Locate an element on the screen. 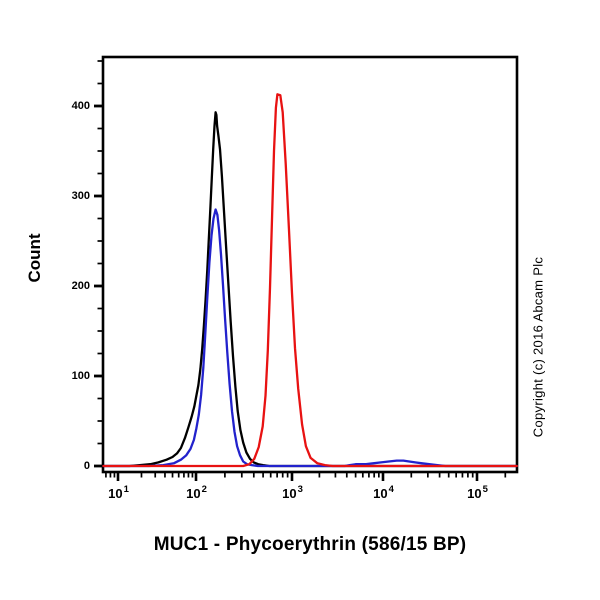  x-tick-label: 10² is located at coordinates (196, 492).